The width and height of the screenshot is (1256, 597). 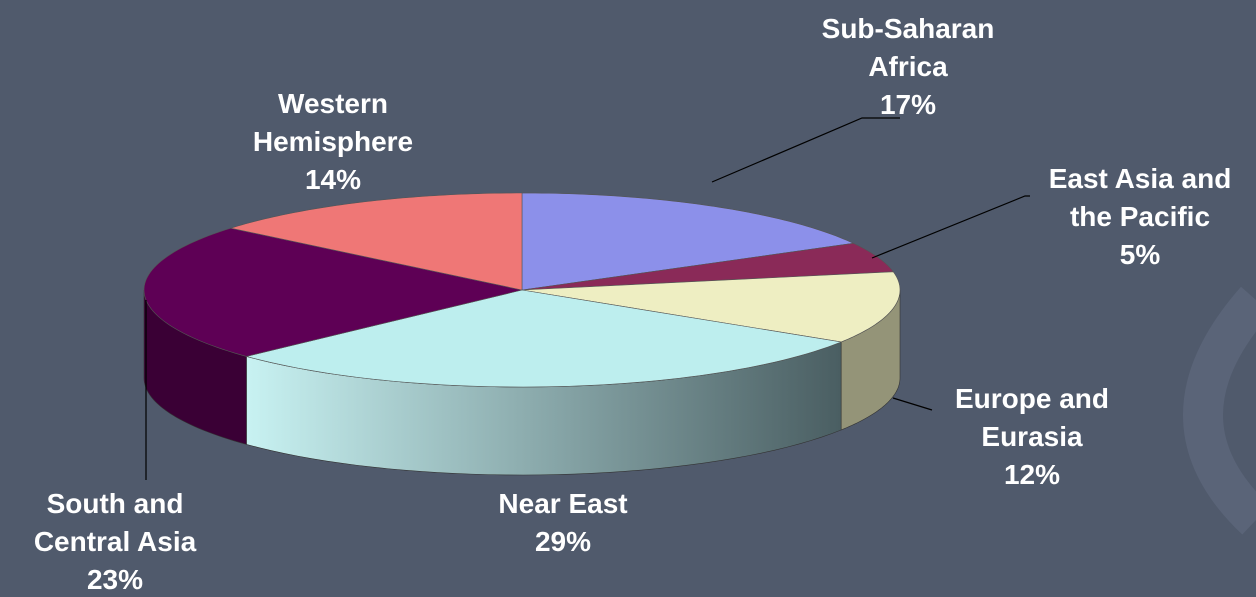 What do you see at coordinates (1031, 417) in the screenshot?
I see `category-name: Europe and Eurasia` at bounding box center [1031, 417].